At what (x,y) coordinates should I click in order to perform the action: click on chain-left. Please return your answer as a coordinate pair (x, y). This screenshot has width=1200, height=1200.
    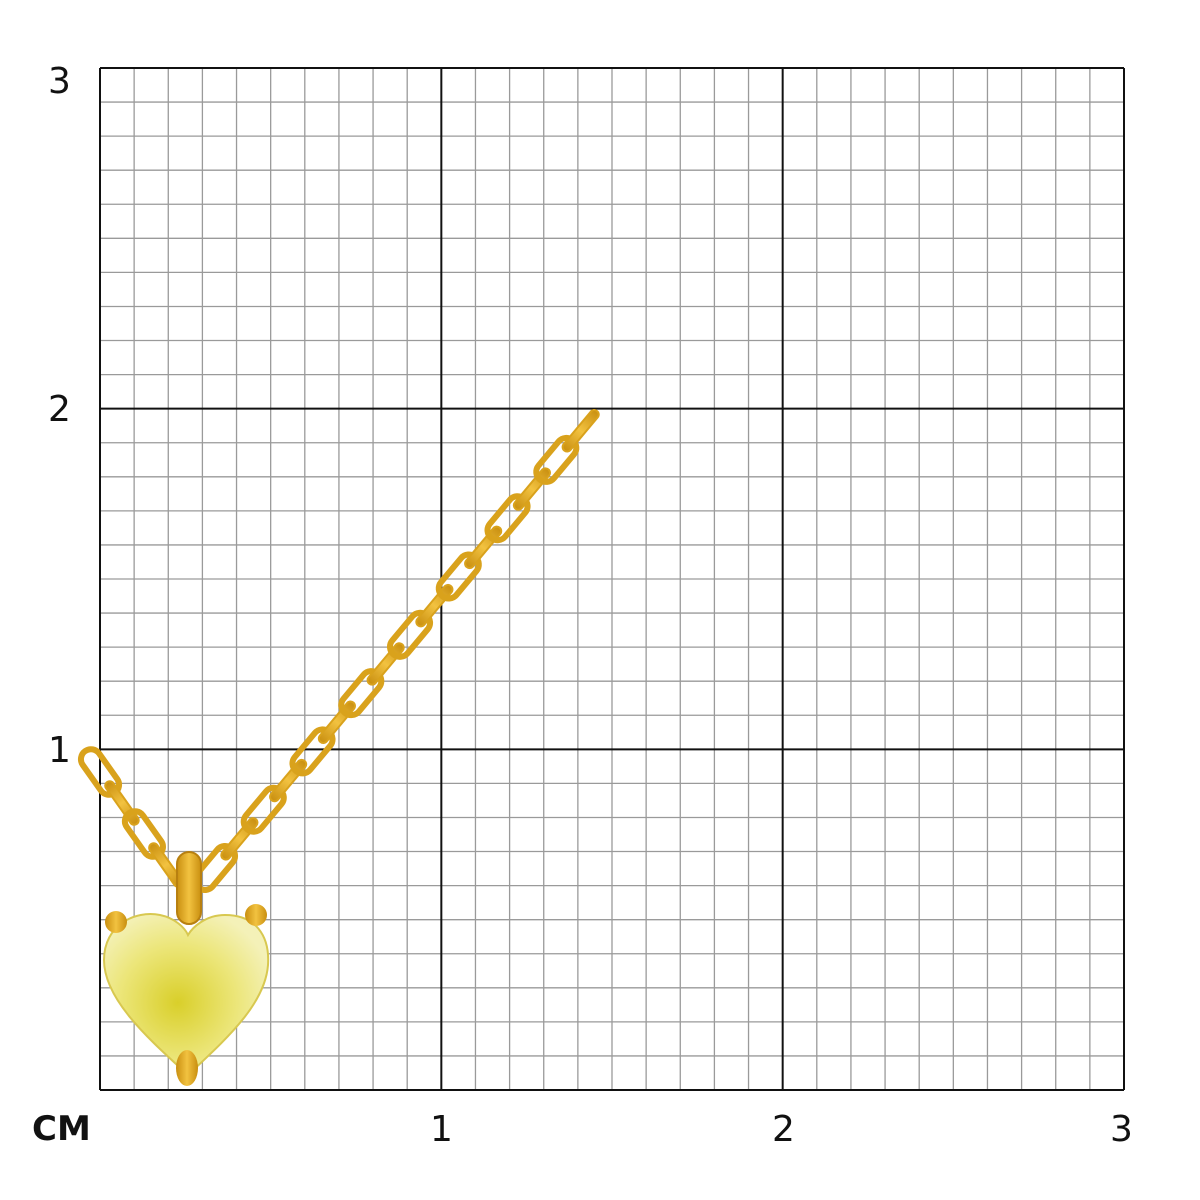
    Looking at the image, I should click on (130, 817).